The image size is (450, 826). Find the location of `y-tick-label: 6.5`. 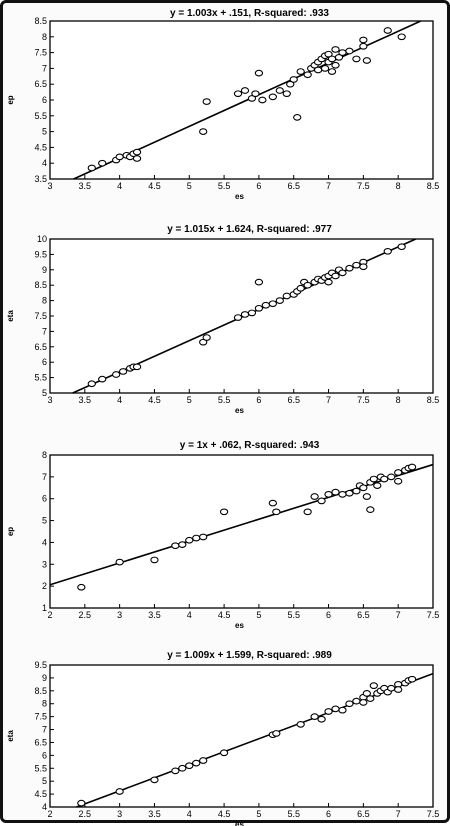

y-tick-label: 6.5 is located at coordinates (40, 84).